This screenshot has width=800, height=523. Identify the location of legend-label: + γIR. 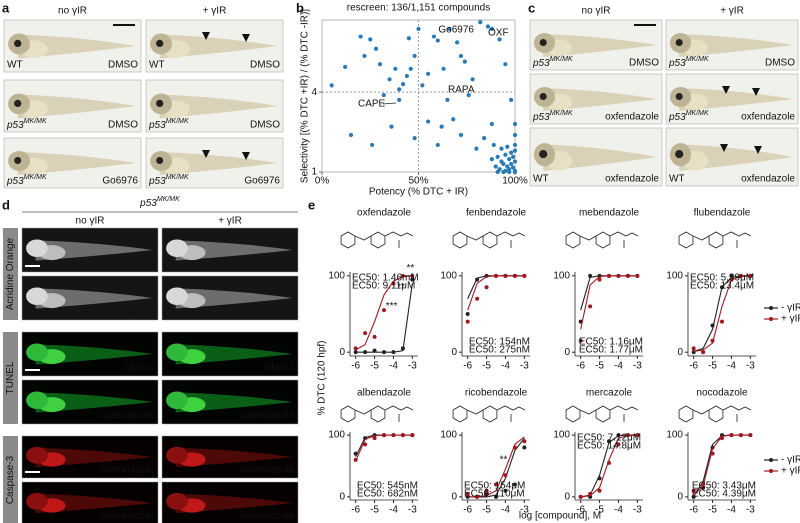
(790, 471).